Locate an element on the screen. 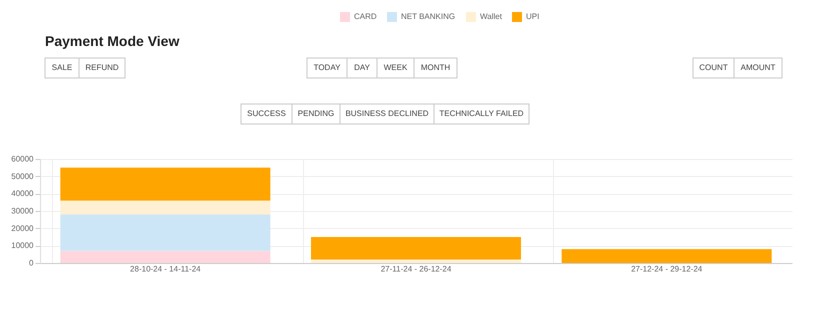 Image resolution: width=831 pixels, height=325 pixels. y-tick-label: 20000 is located at coordinates (22, 228).